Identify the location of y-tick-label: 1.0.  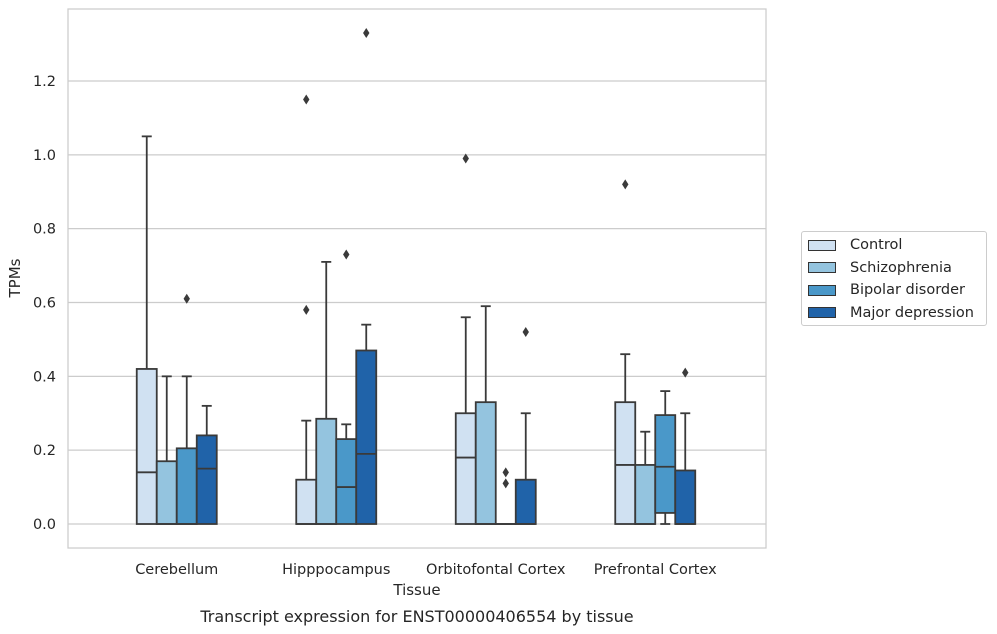
(44, 156).